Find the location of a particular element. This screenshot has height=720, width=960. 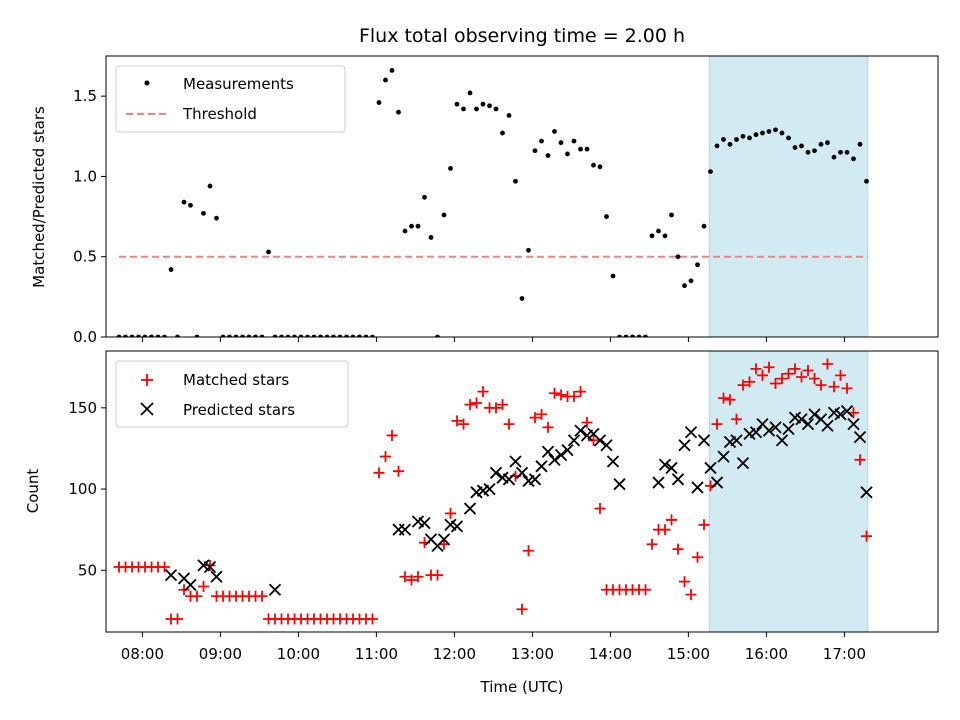

x-tick-label: 13:00 is located at coordinates (532, 654).